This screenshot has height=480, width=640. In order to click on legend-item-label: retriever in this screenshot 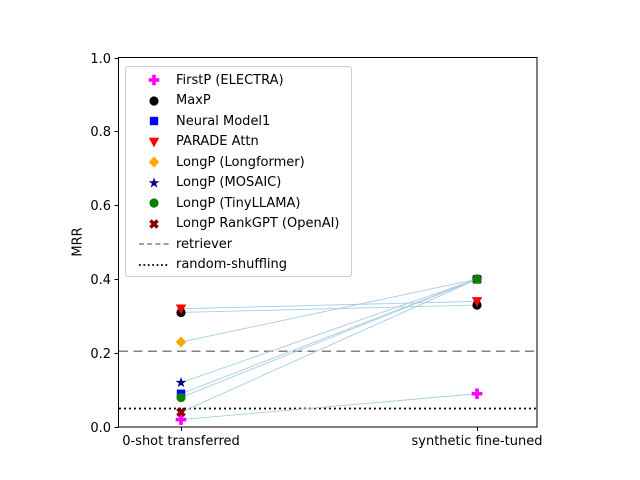, I will do `click(204, 244)`.